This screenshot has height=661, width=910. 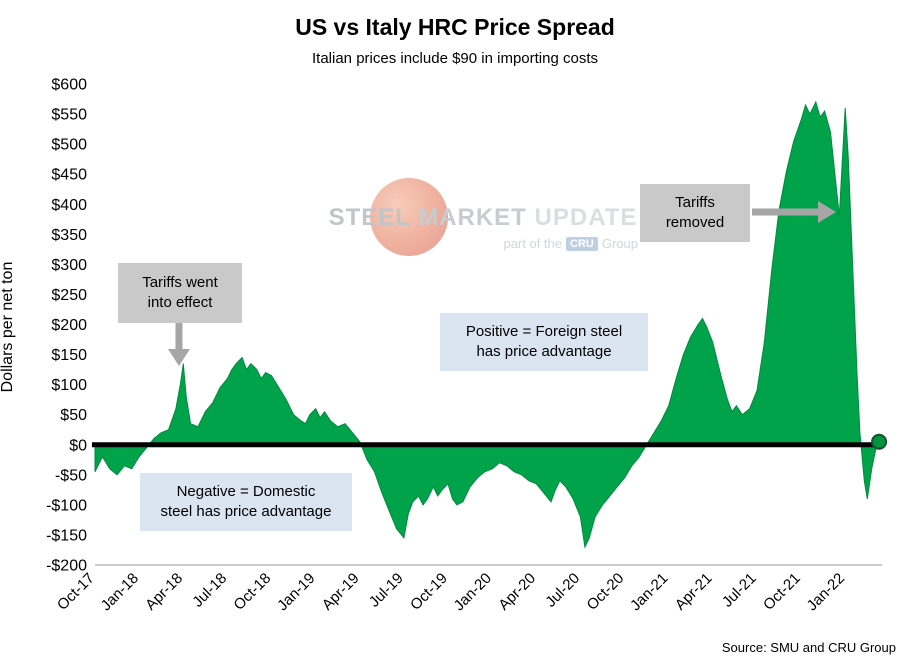 I want to click on svg-text: $350, so click(x=69, y=235).